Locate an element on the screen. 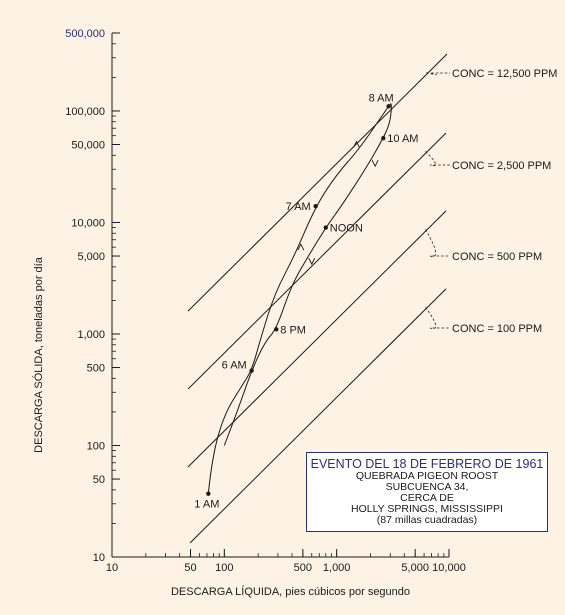 The height and width of the screenshot is (615, 565). y-tick-label: 500 is located at coordinates (96, 369).